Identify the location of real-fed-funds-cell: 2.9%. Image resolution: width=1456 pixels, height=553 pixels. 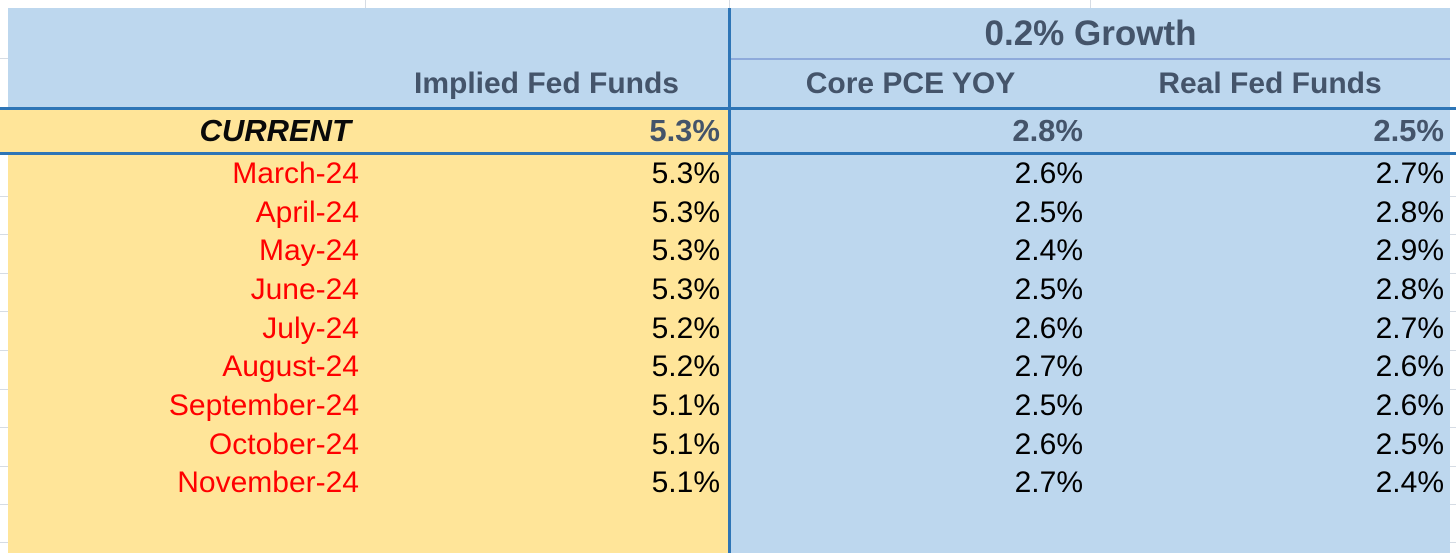
(1409, 251).